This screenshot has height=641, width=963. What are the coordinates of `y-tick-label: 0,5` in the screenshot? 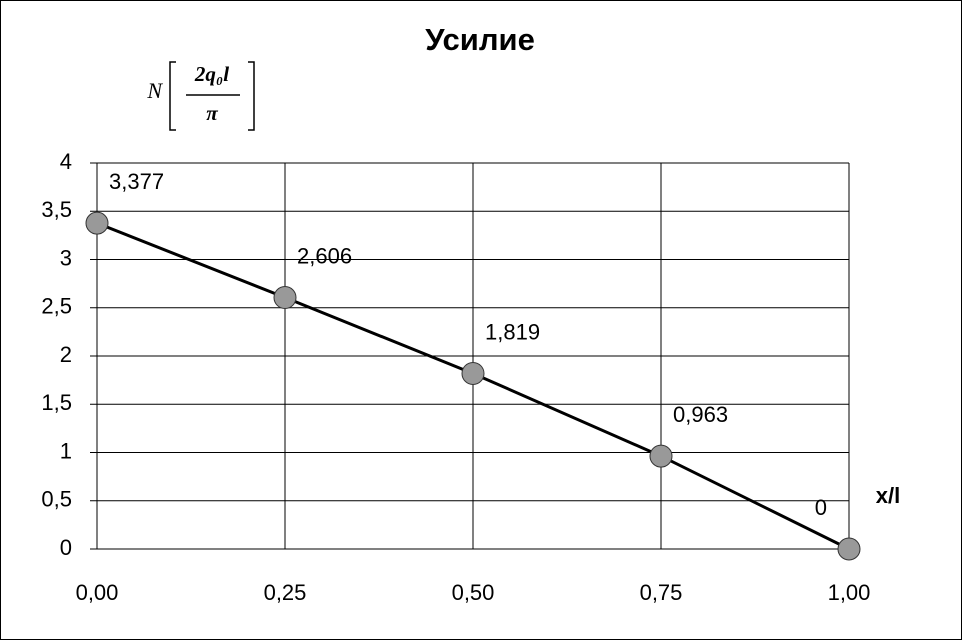 It's located at (56, 499).